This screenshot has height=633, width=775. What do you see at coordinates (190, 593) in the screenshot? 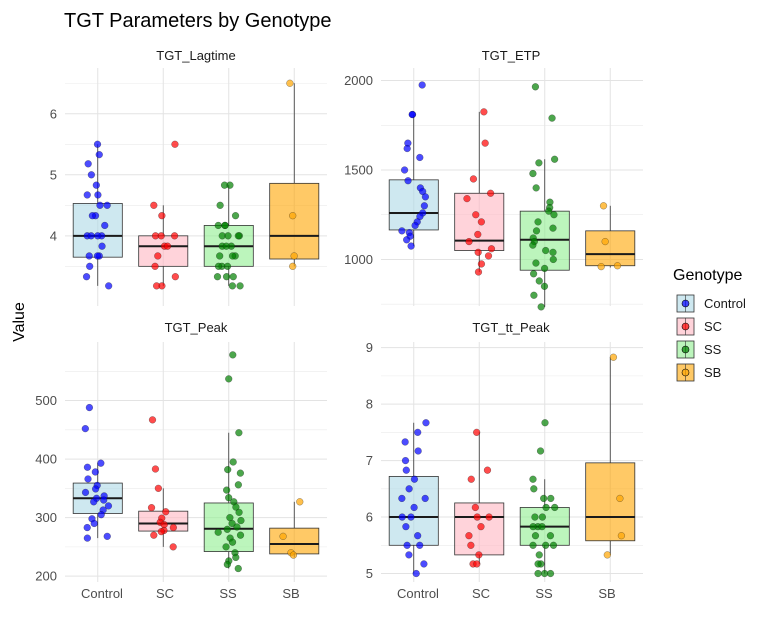
I see `x-axis-labels-left: Control SC SS SB` at bounding box center [190, 593].